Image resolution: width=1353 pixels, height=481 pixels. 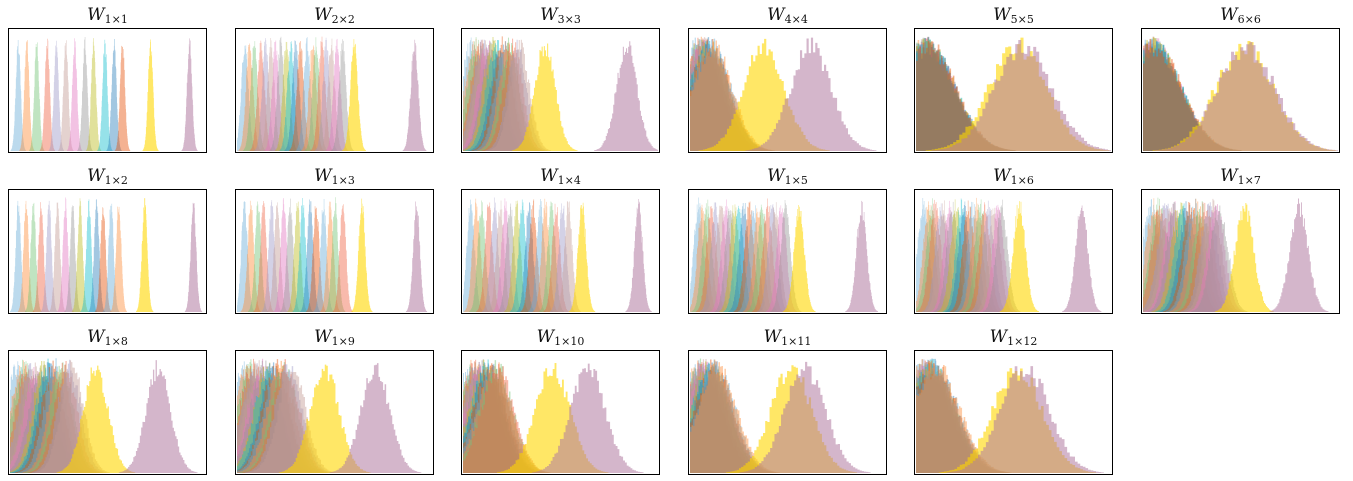 What do you see at coordinates (1013, 400) in the screenshot?
I see `subplot-1x12: W1×12` at bounding box center [1013, 400].